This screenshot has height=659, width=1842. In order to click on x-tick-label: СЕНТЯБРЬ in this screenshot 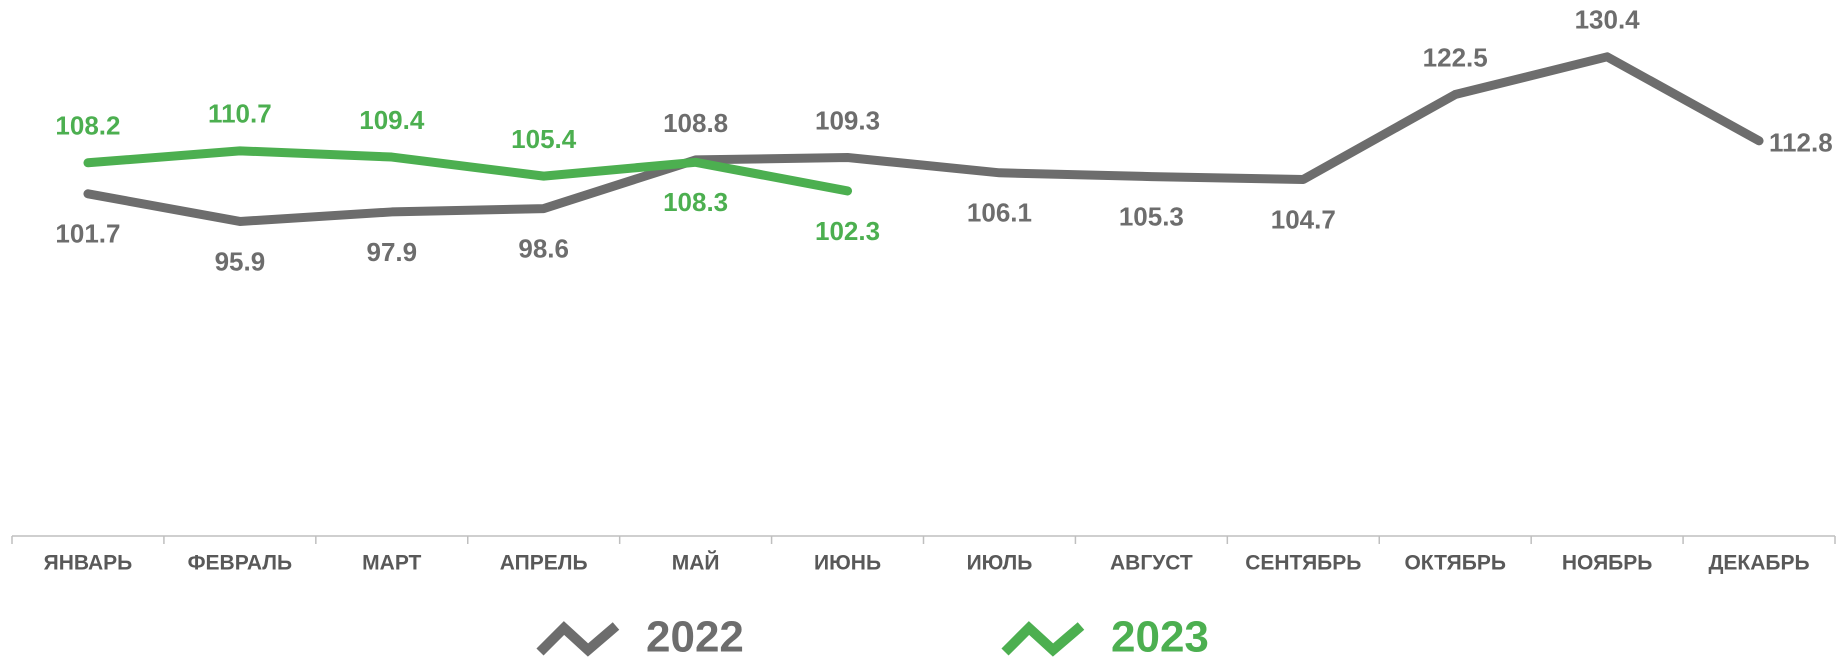, I will do `click(1303, 563)`.